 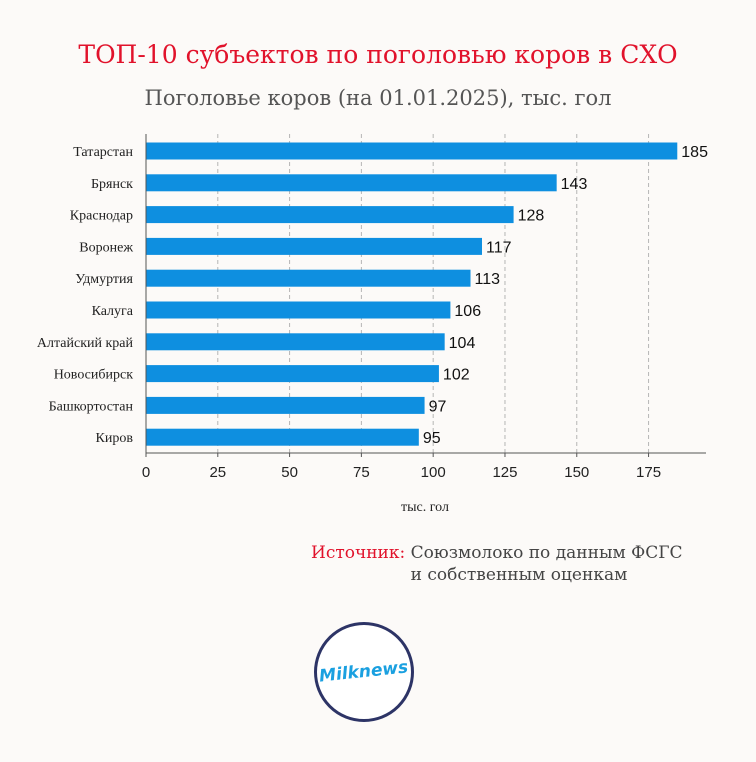 I want to click on value-label: 128, so click(x=531, y=216).